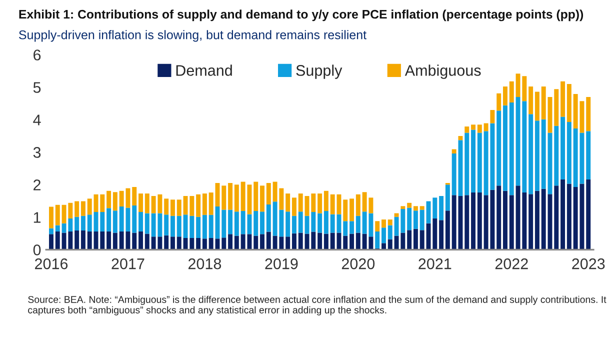 This screenshot has height=342, width=615. Describe the element at coordinates (37, 185) in the screenshot. I see `y-tick-label: 2` at that location.